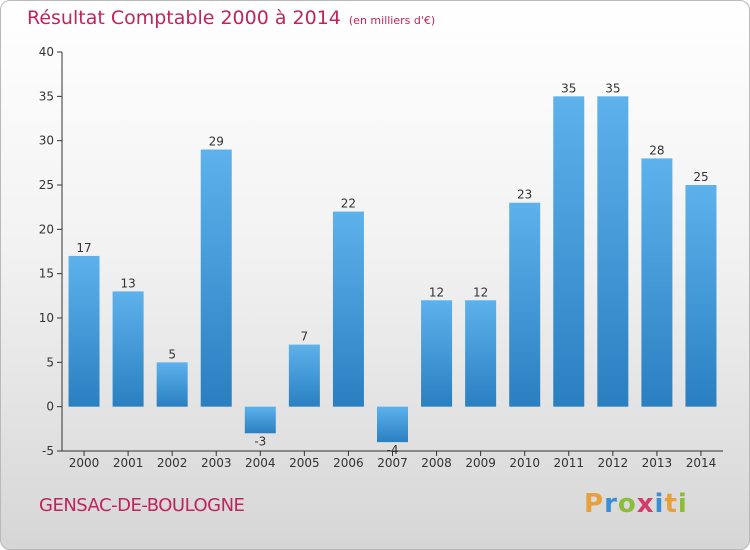  I want to click on y-tick-label: -5, so click(48, 451).